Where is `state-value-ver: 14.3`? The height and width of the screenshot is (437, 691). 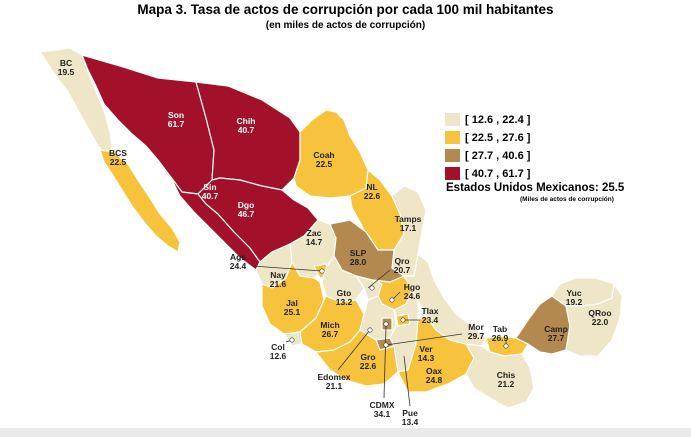 state-value-ver: 14.3 is located at coordinates (426, 358).